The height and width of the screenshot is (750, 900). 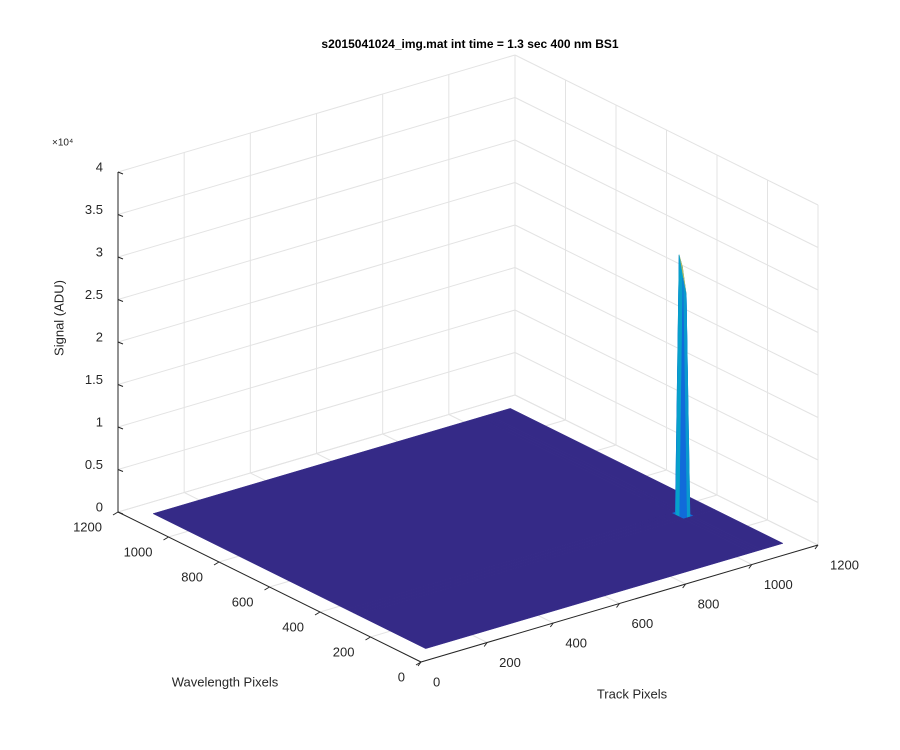 What do you see at coordinates (99, 506) in the screenshot?
I see `z-tick-label: 0` at bounding box center [99, 506].